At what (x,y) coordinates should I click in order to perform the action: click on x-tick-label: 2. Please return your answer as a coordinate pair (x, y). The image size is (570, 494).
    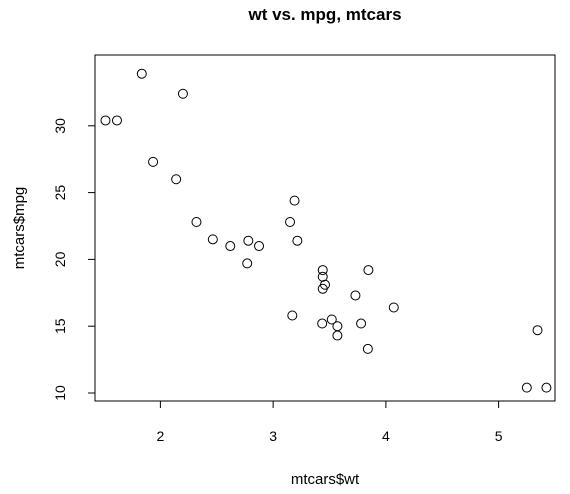
    Looking at the image, I should click on (160, 436).